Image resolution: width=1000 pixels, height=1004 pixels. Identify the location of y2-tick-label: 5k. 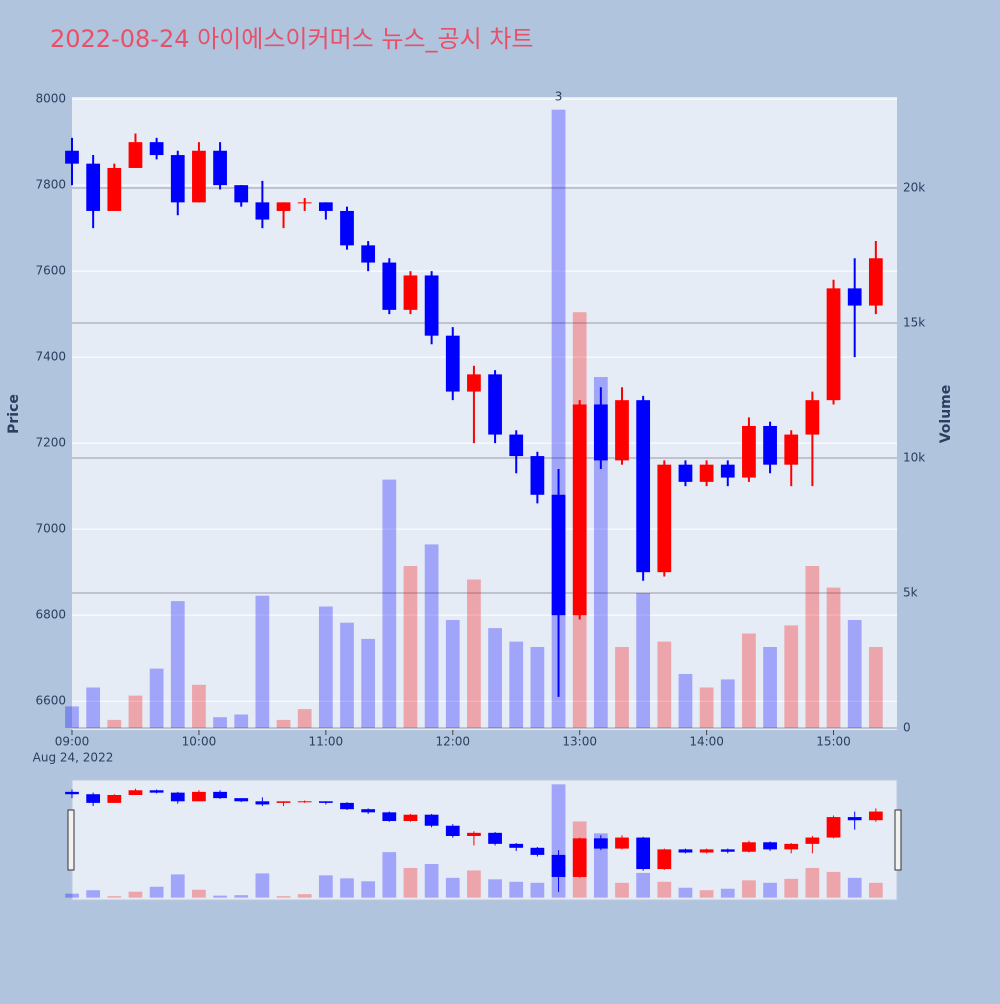
(910, 592).